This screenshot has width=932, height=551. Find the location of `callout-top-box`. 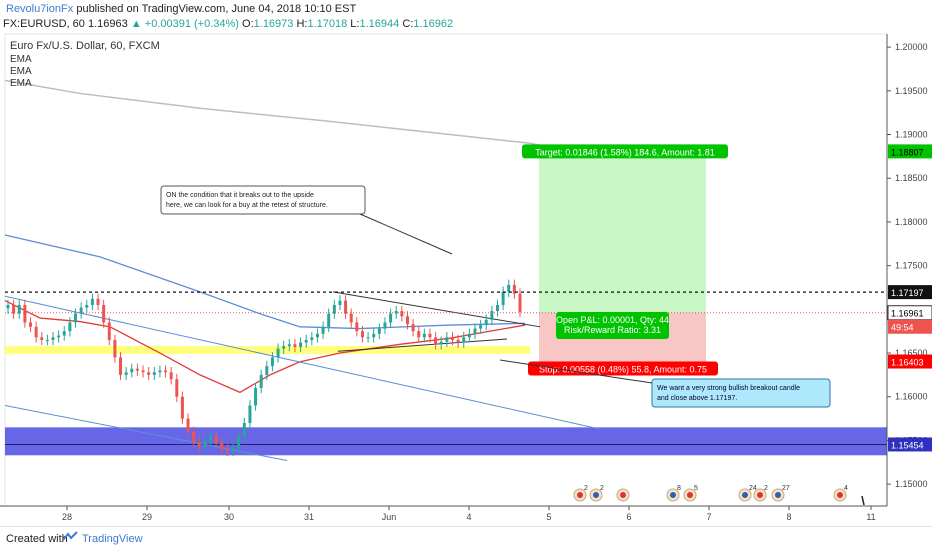

callout-top-box is located at coordinates (263, 200).